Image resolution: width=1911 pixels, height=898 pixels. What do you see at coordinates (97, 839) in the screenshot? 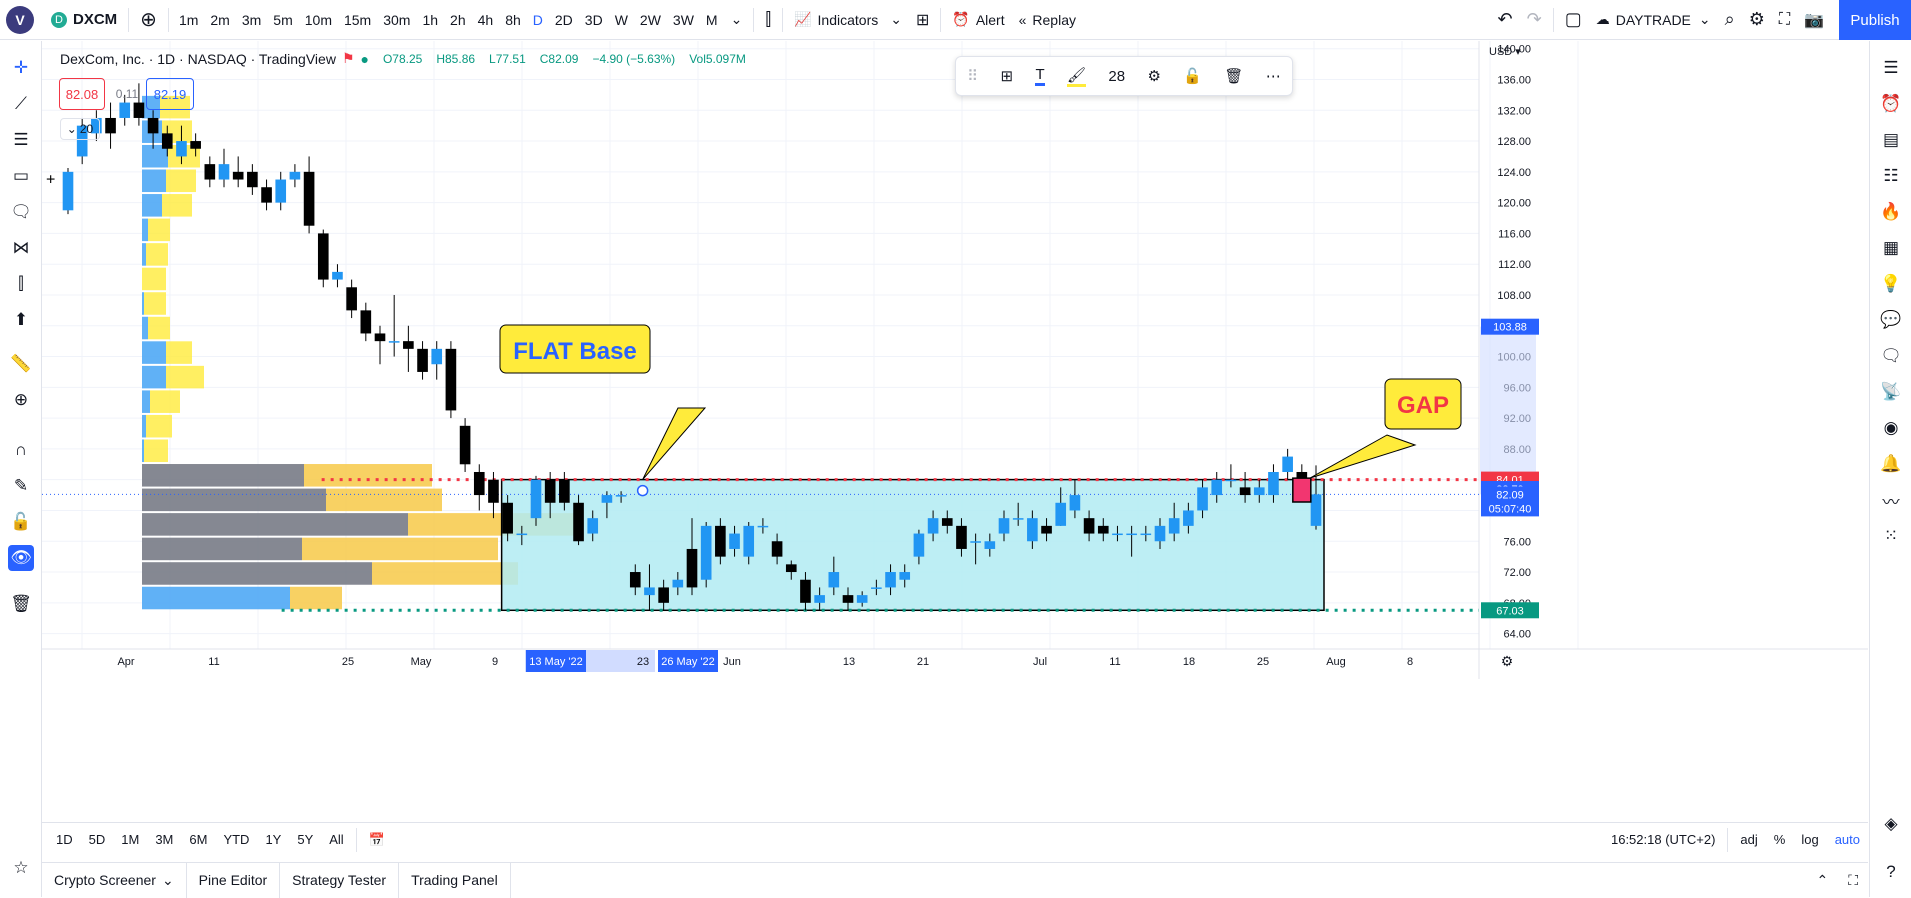
I see `range-5d: 5D` at bounding box center [97, 839].